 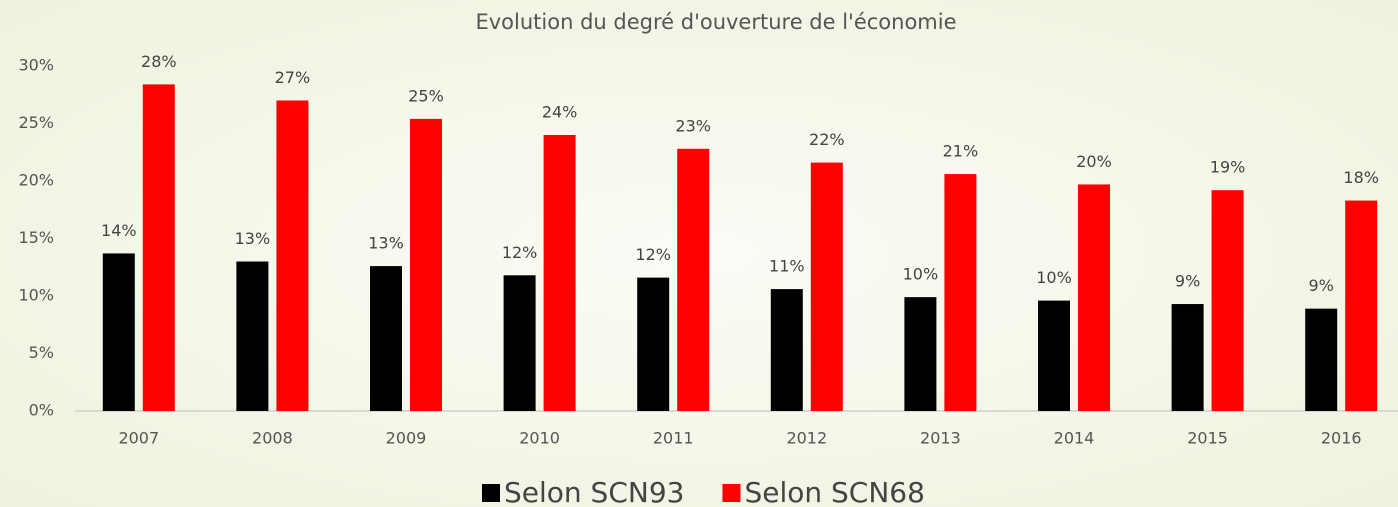 I want to click on value-label: 19%, so click(x=1228, y=167).